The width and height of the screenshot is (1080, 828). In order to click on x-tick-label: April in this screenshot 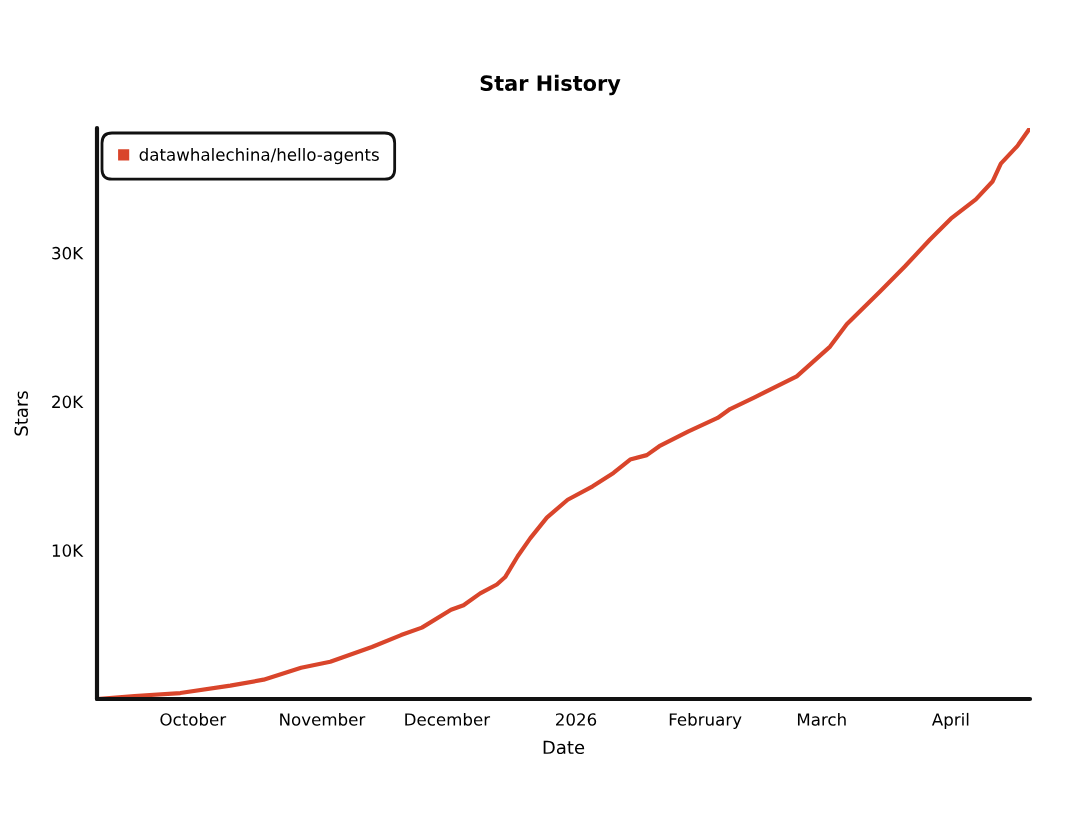, I will do `click(950, 721)`.